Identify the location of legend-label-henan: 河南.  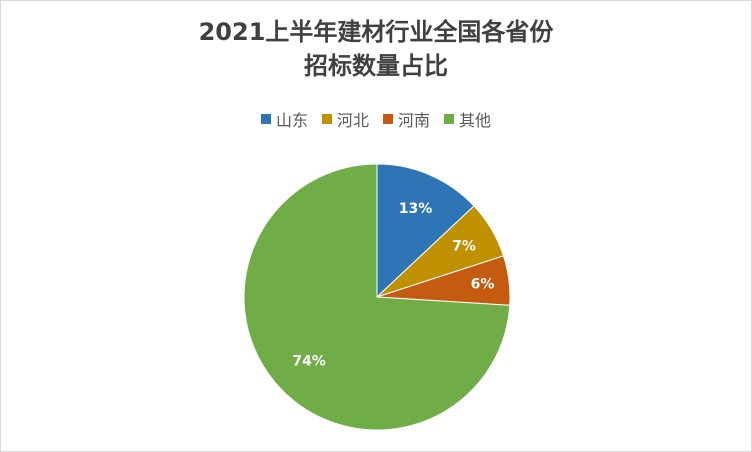
(414, 120).